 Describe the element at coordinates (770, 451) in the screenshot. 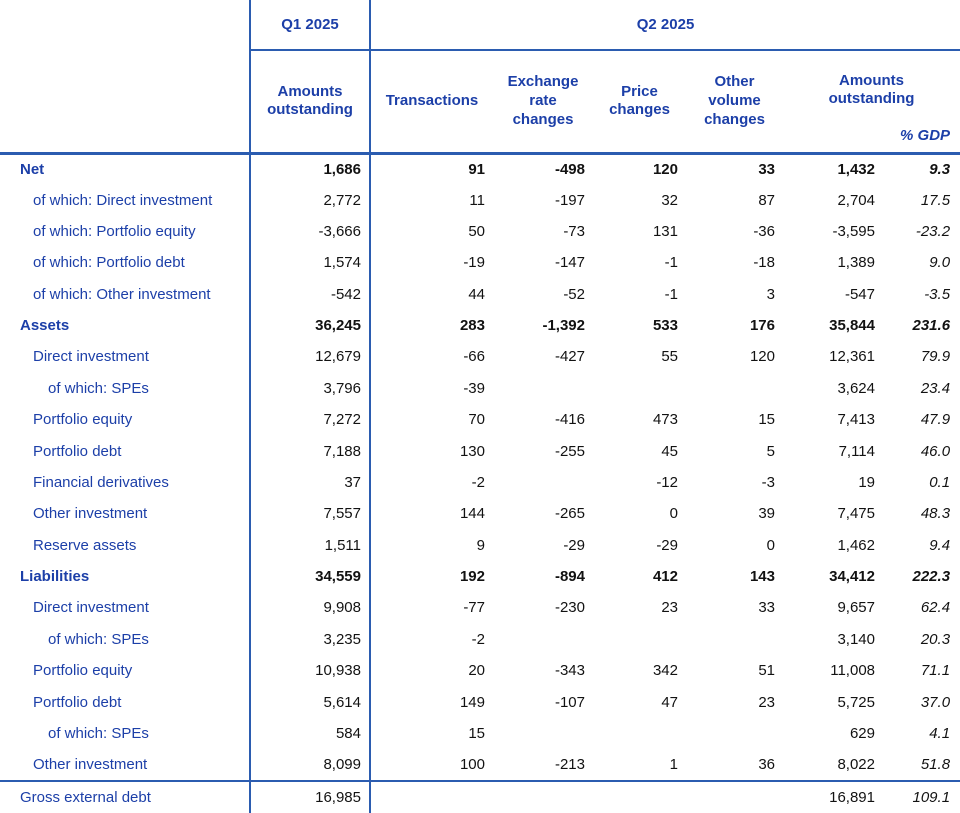

I see `cell-other-volume-changes: 5` at that location.